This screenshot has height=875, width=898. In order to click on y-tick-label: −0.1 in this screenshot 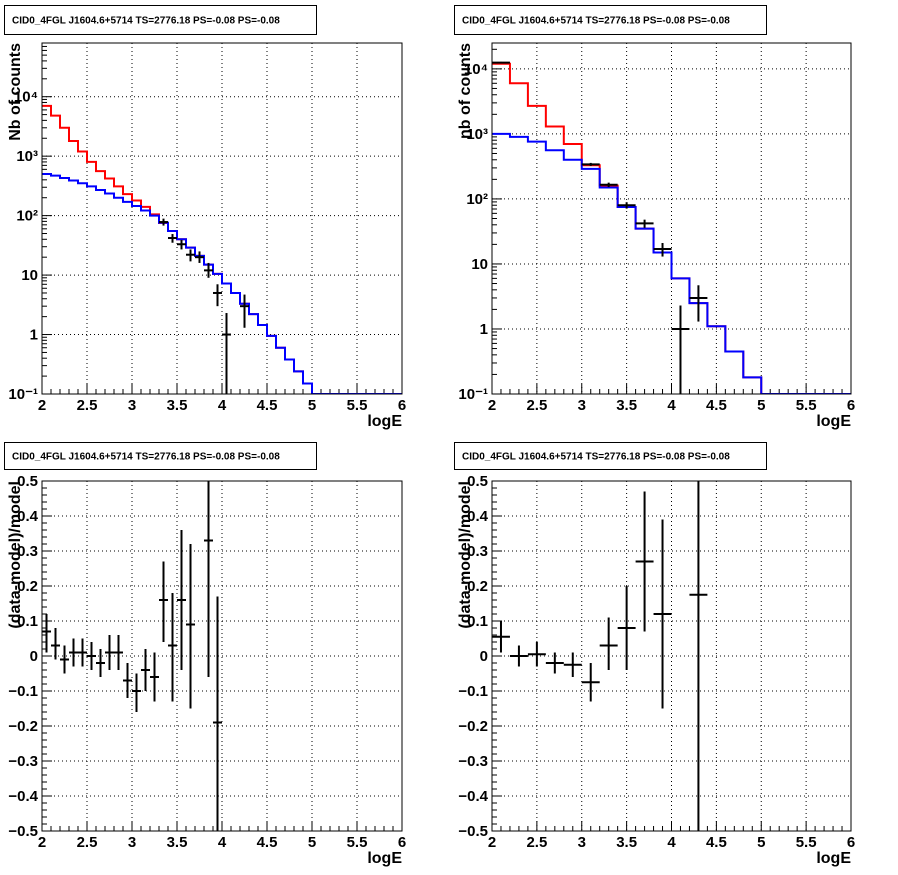, I will do `click(473, 691)`.